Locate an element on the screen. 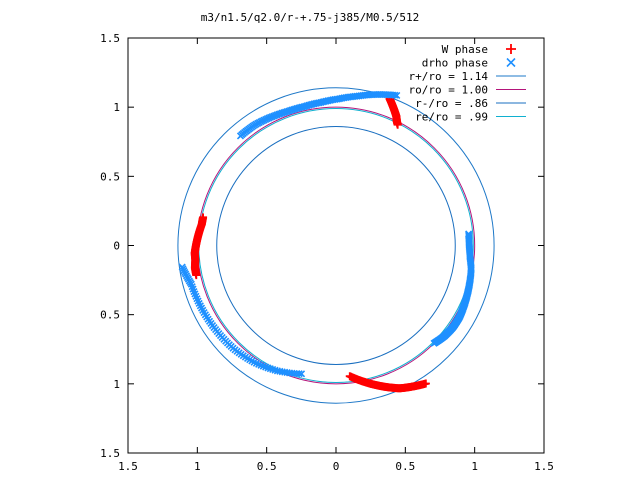 This screenshot has width=640, height=480. chart-title: m3/n1.5/q2.0/r-+.75-j385/M0.5/512 is located at coordinates (310, 17).